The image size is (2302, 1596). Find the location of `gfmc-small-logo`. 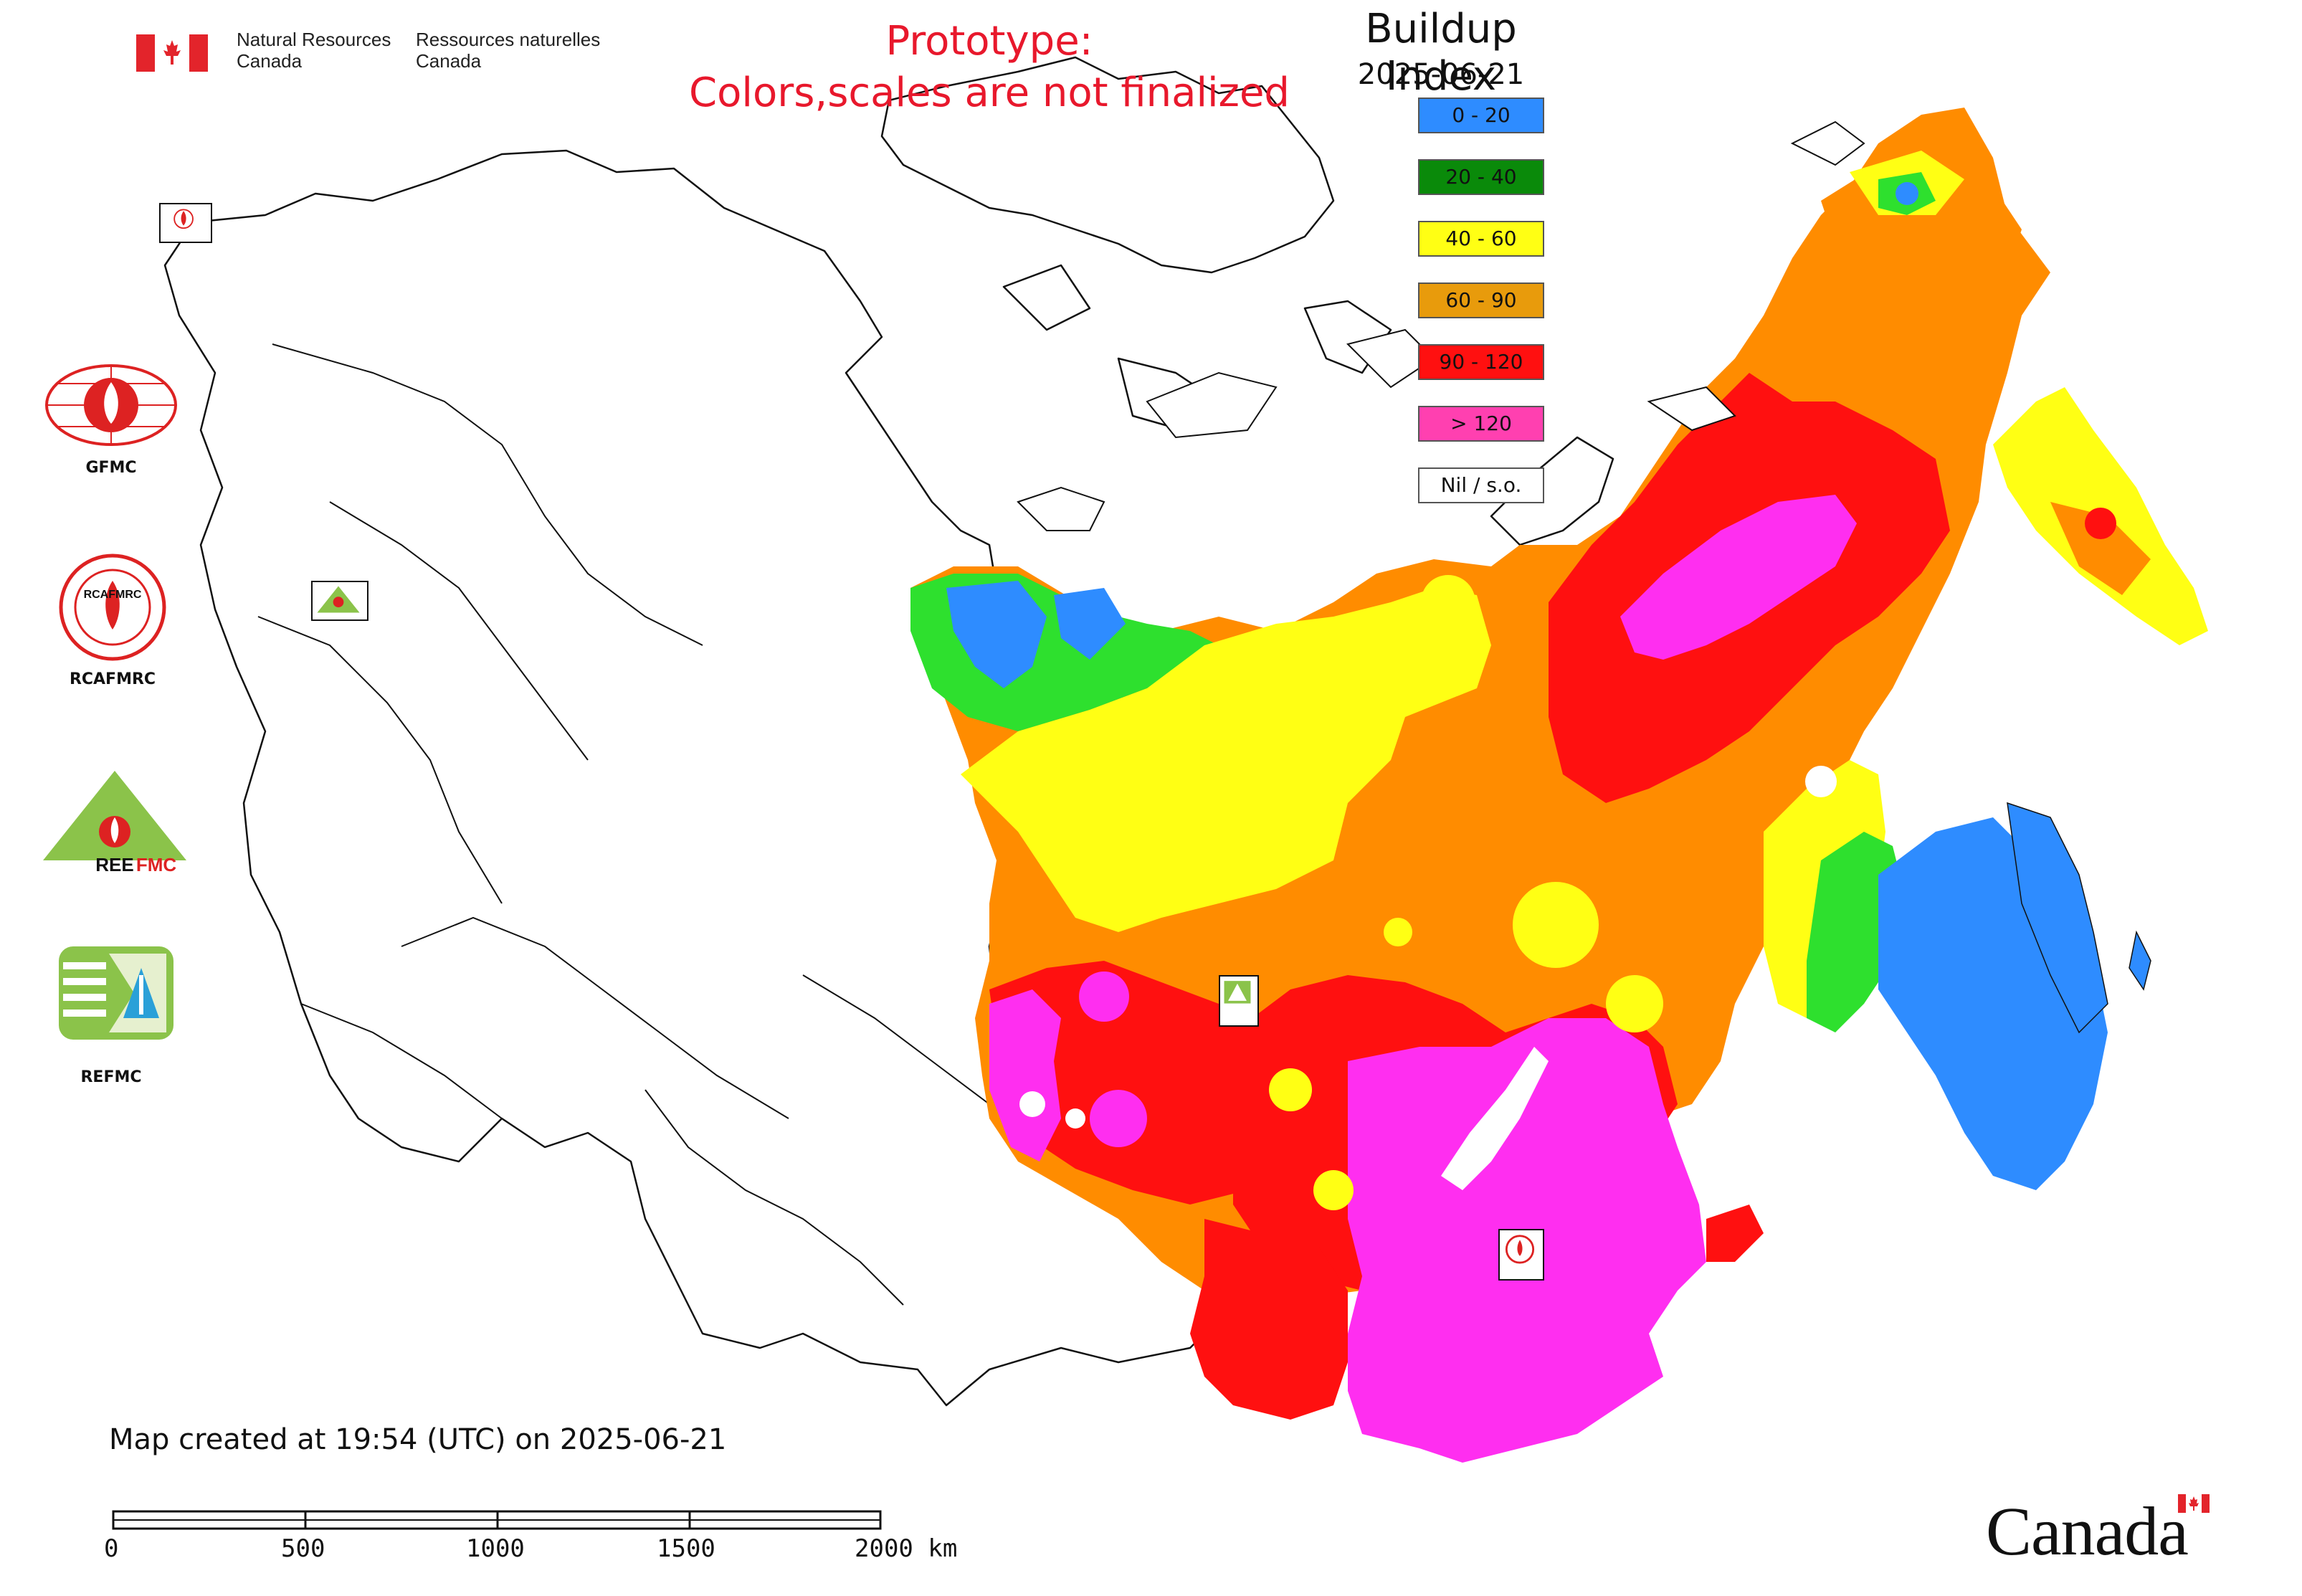

gfmc-small-logo is located at coordinates (186, 223).